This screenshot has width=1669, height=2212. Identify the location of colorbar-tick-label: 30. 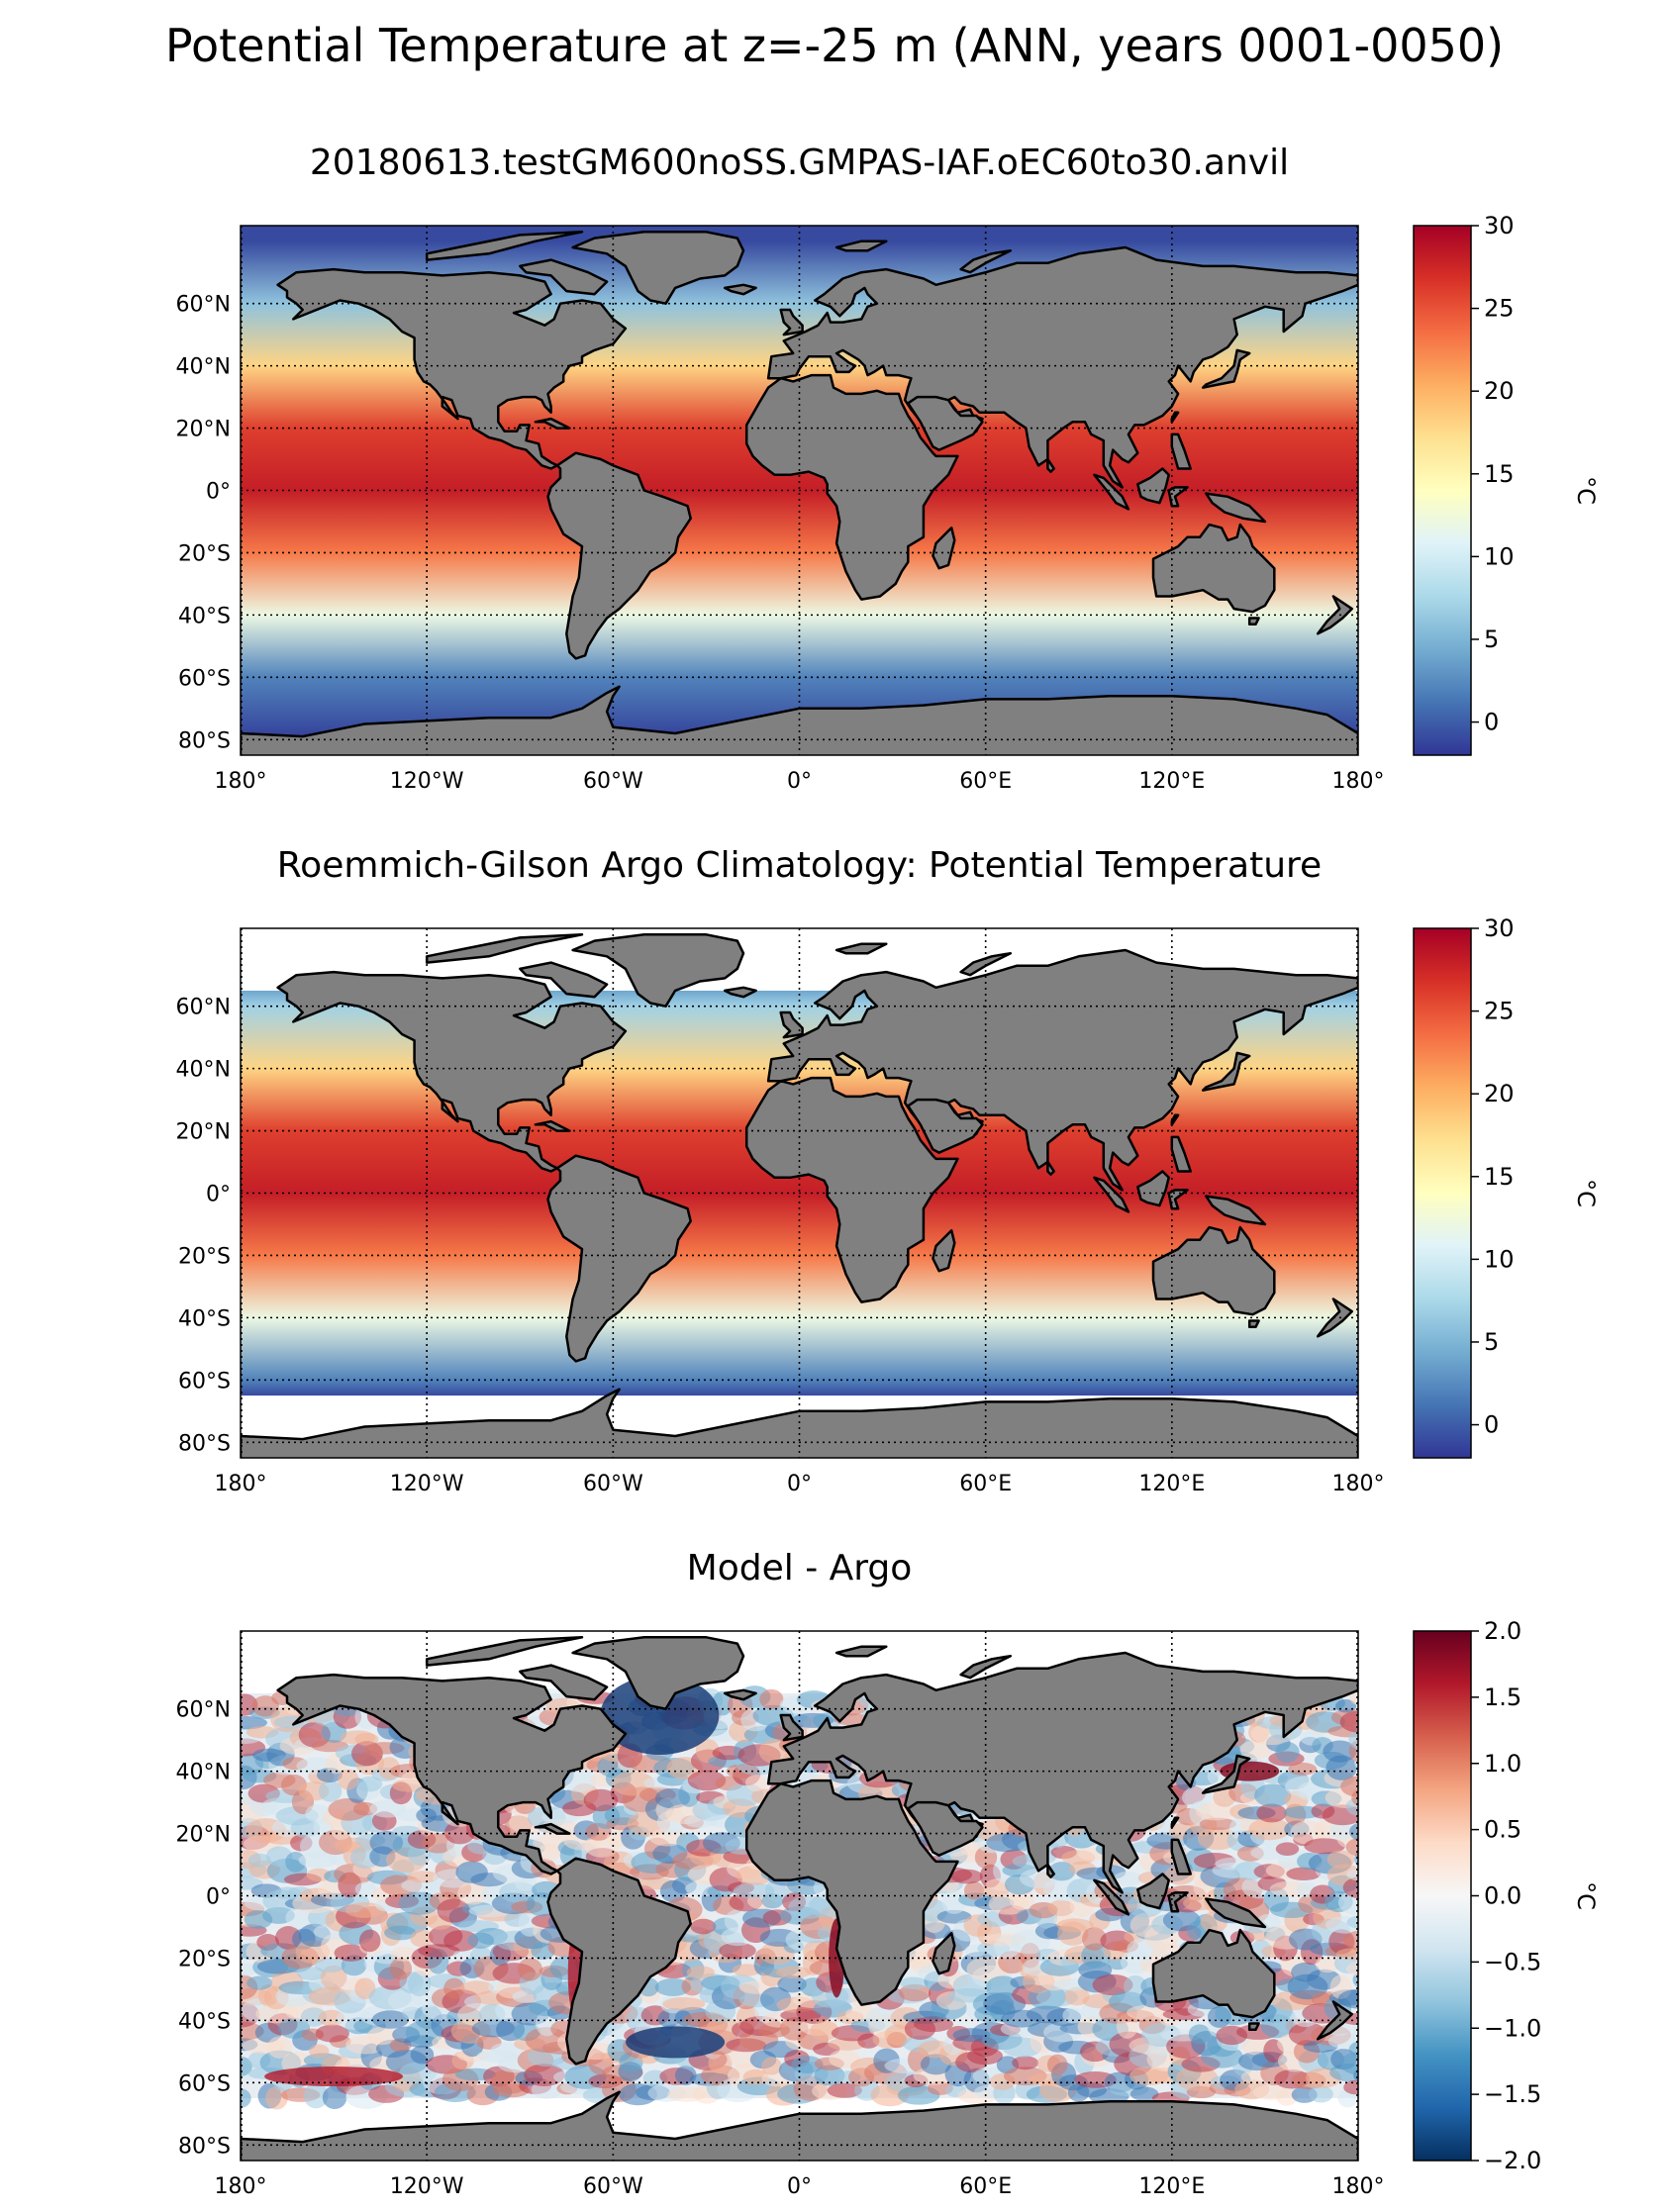
(1499, 928).